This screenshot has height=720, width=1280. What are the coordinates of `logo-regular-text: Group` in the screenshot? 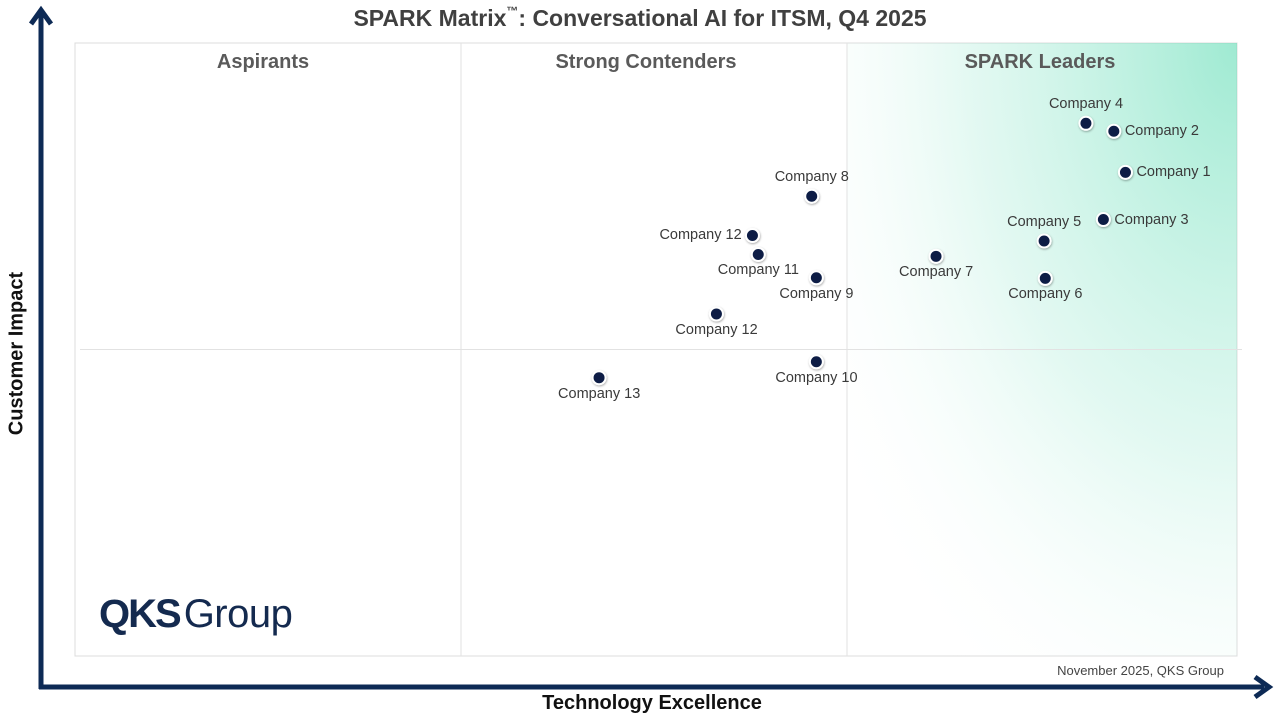 It's located at (238, 614).